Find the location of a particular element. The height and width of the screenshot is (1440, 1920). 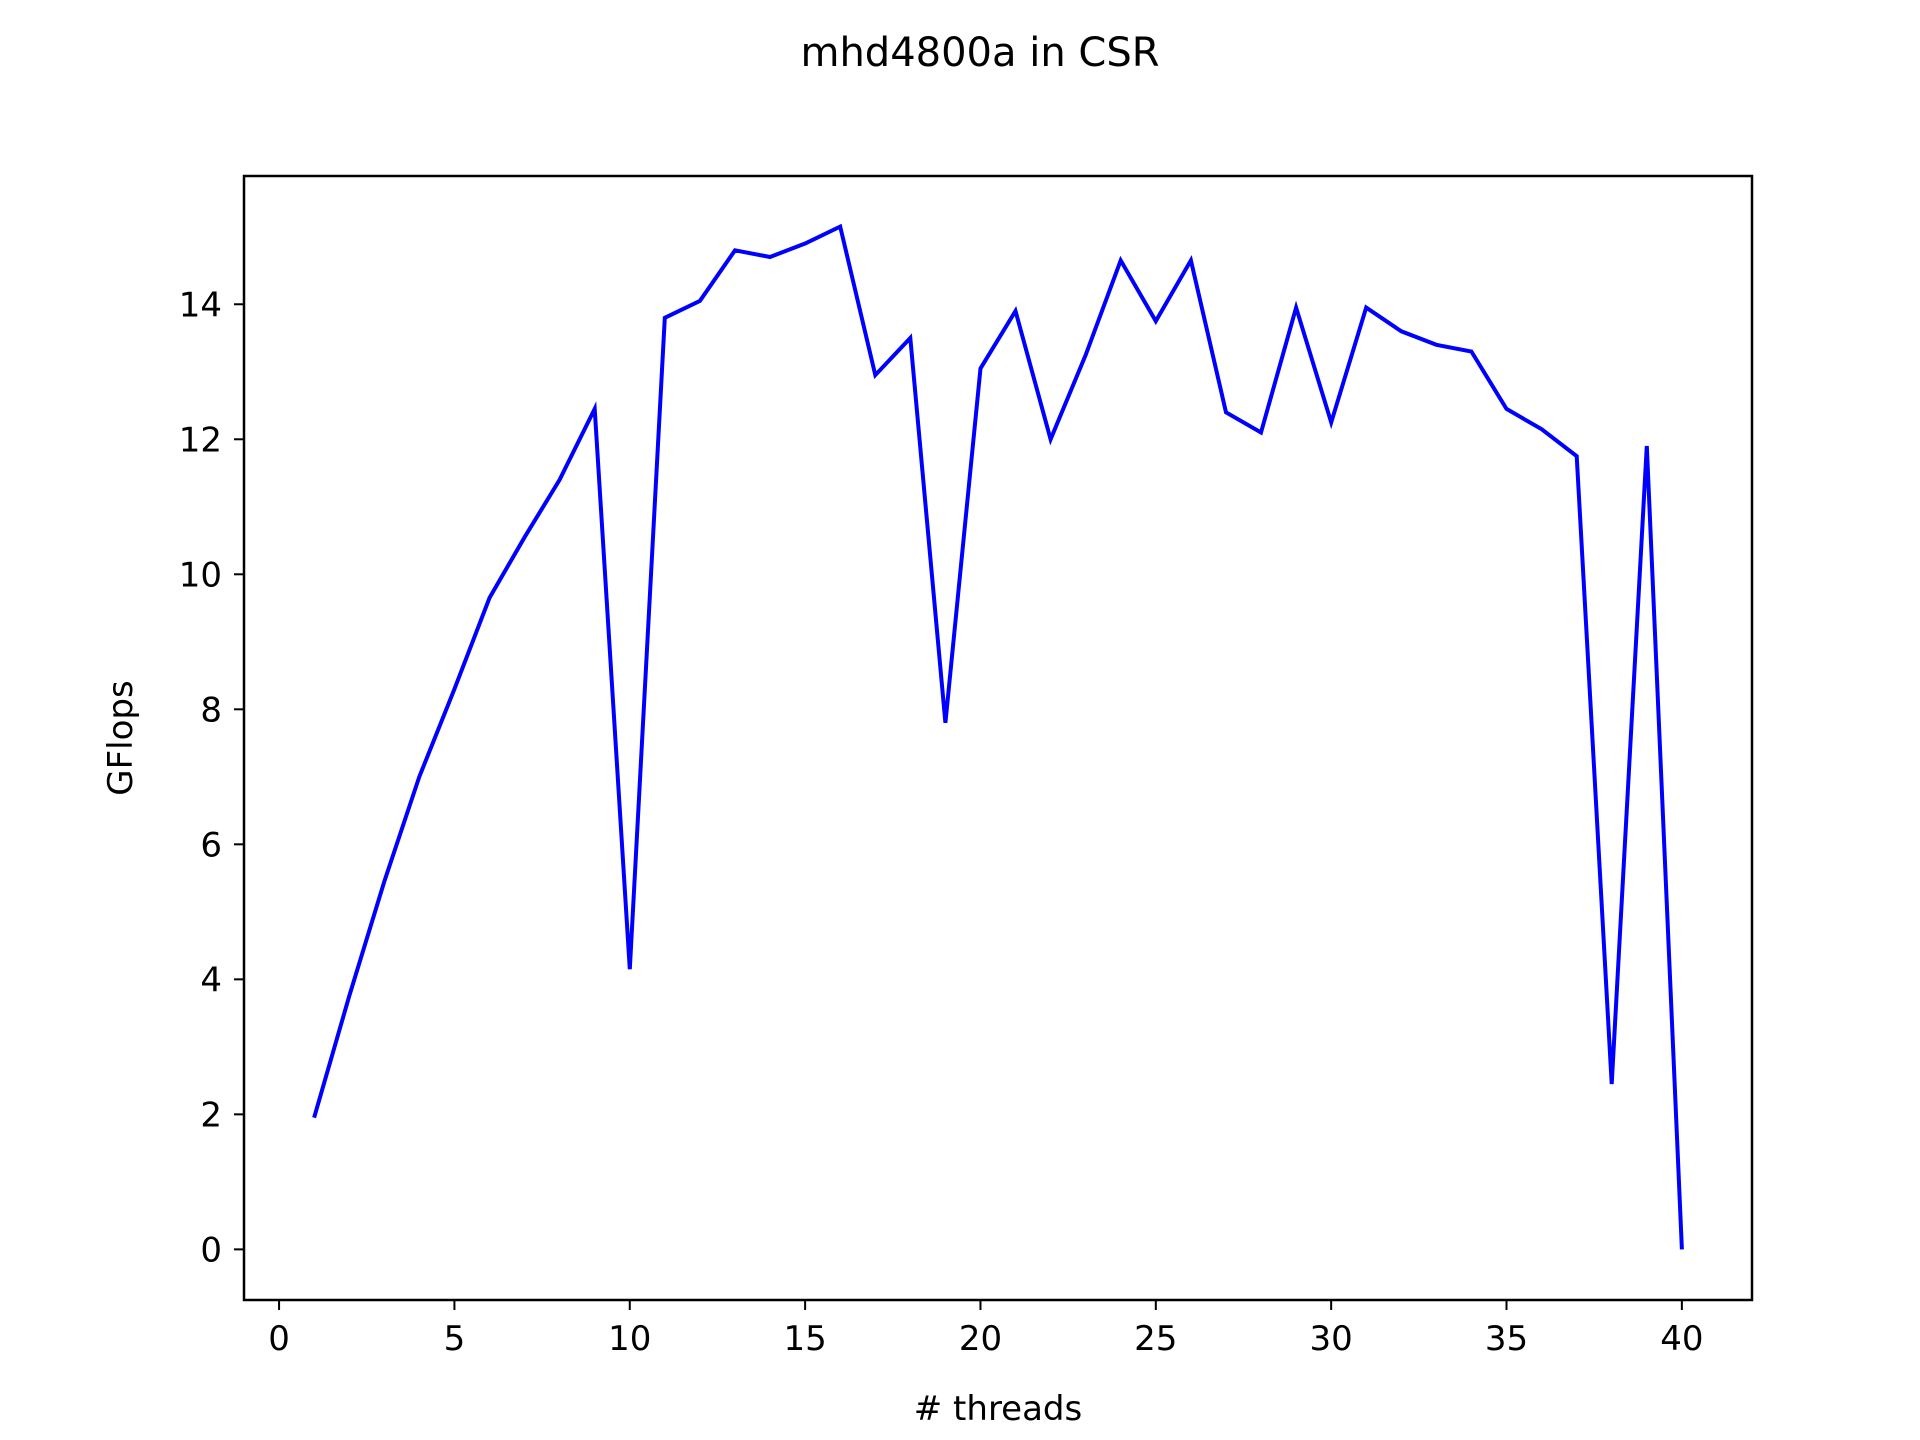

y-axis-label: GFlops is located at coordinates (121, 737).